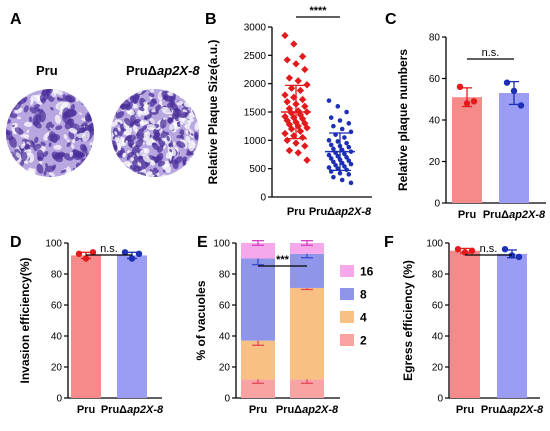 The height and width of the screenshot is (431, 550). What do you see at coordinates (363, 295) in the screenshot?
I see `panel-e-legend-label: 8` at bounding box center [363, 295].